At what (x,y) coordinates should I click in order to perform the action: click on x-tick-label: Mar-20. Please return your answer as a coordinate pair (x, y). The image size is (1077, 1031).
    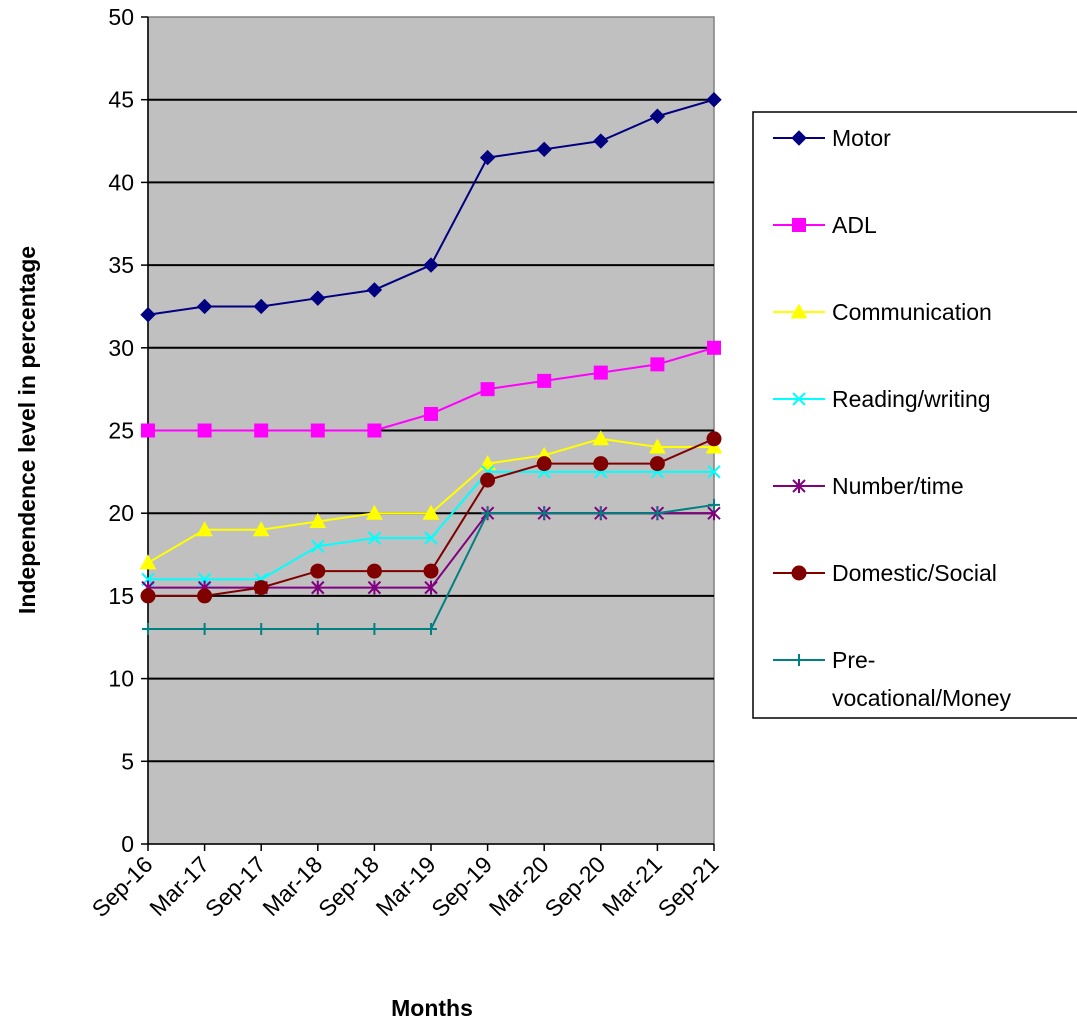
    Looking at the image, I should click on (519, 886).